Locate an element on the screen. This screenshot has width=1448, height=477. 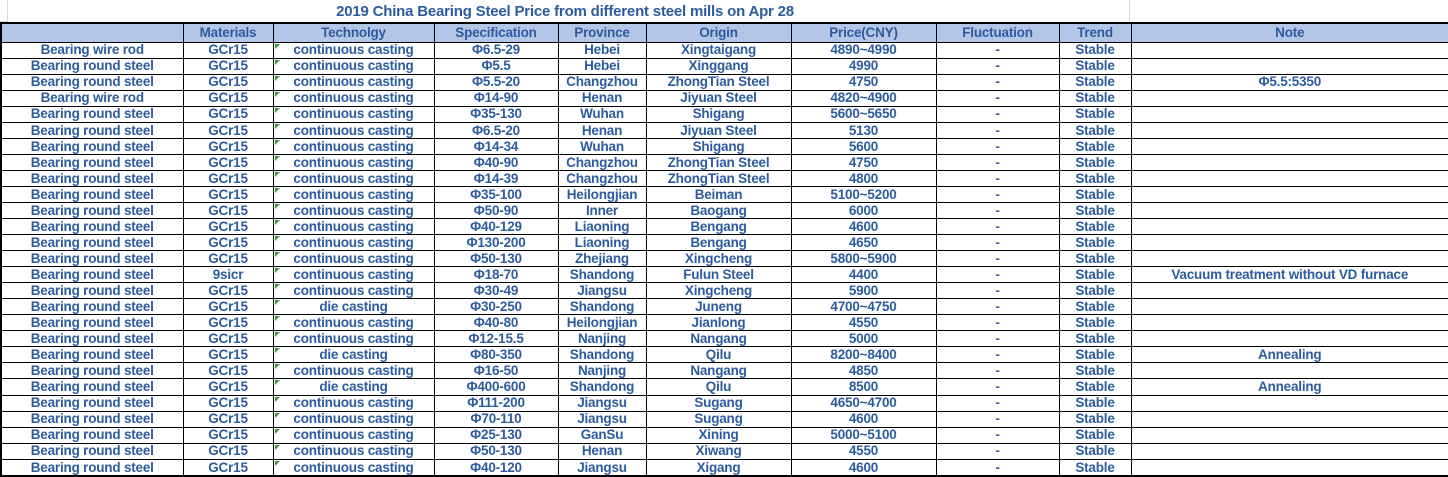
column-header-name is located at coordinates (92, 32).